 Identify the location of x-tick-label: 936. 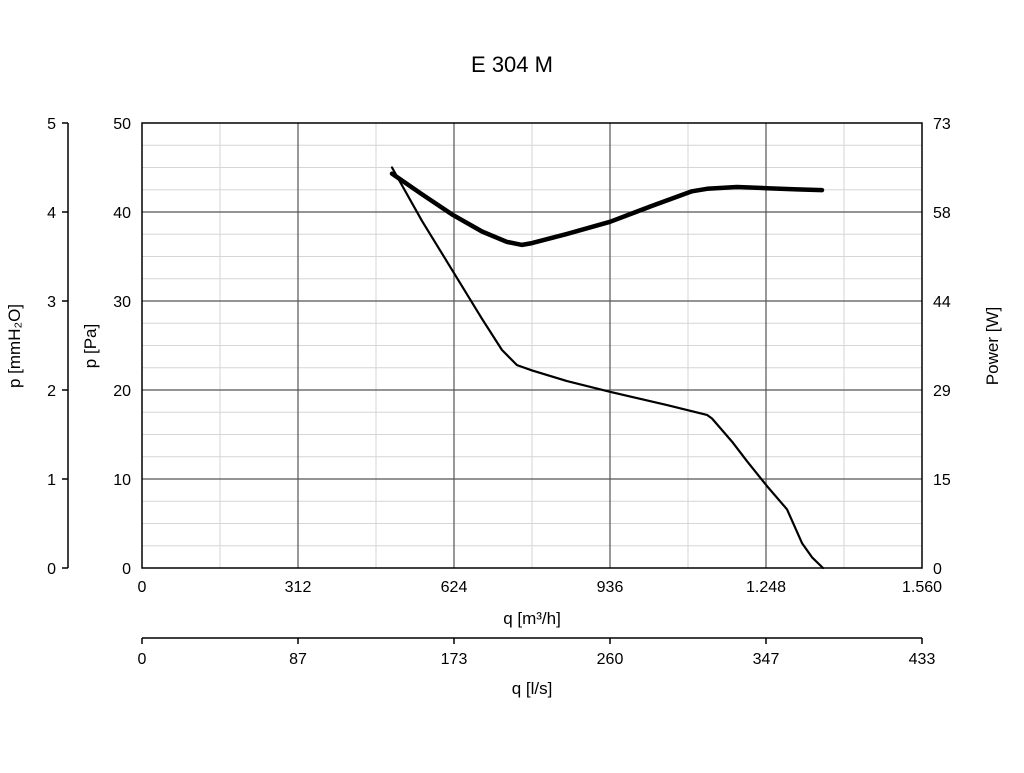
(610, 587).